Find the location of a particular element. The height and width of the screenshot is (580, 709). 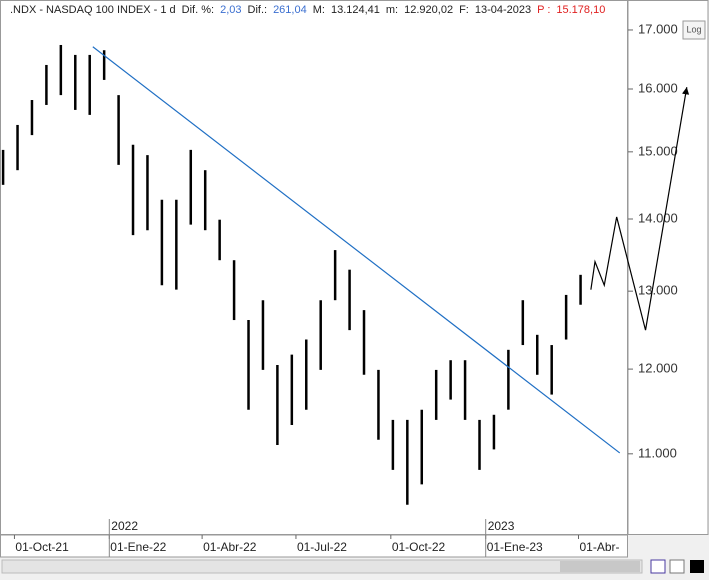

log-button is located at coordinates (694, 30).